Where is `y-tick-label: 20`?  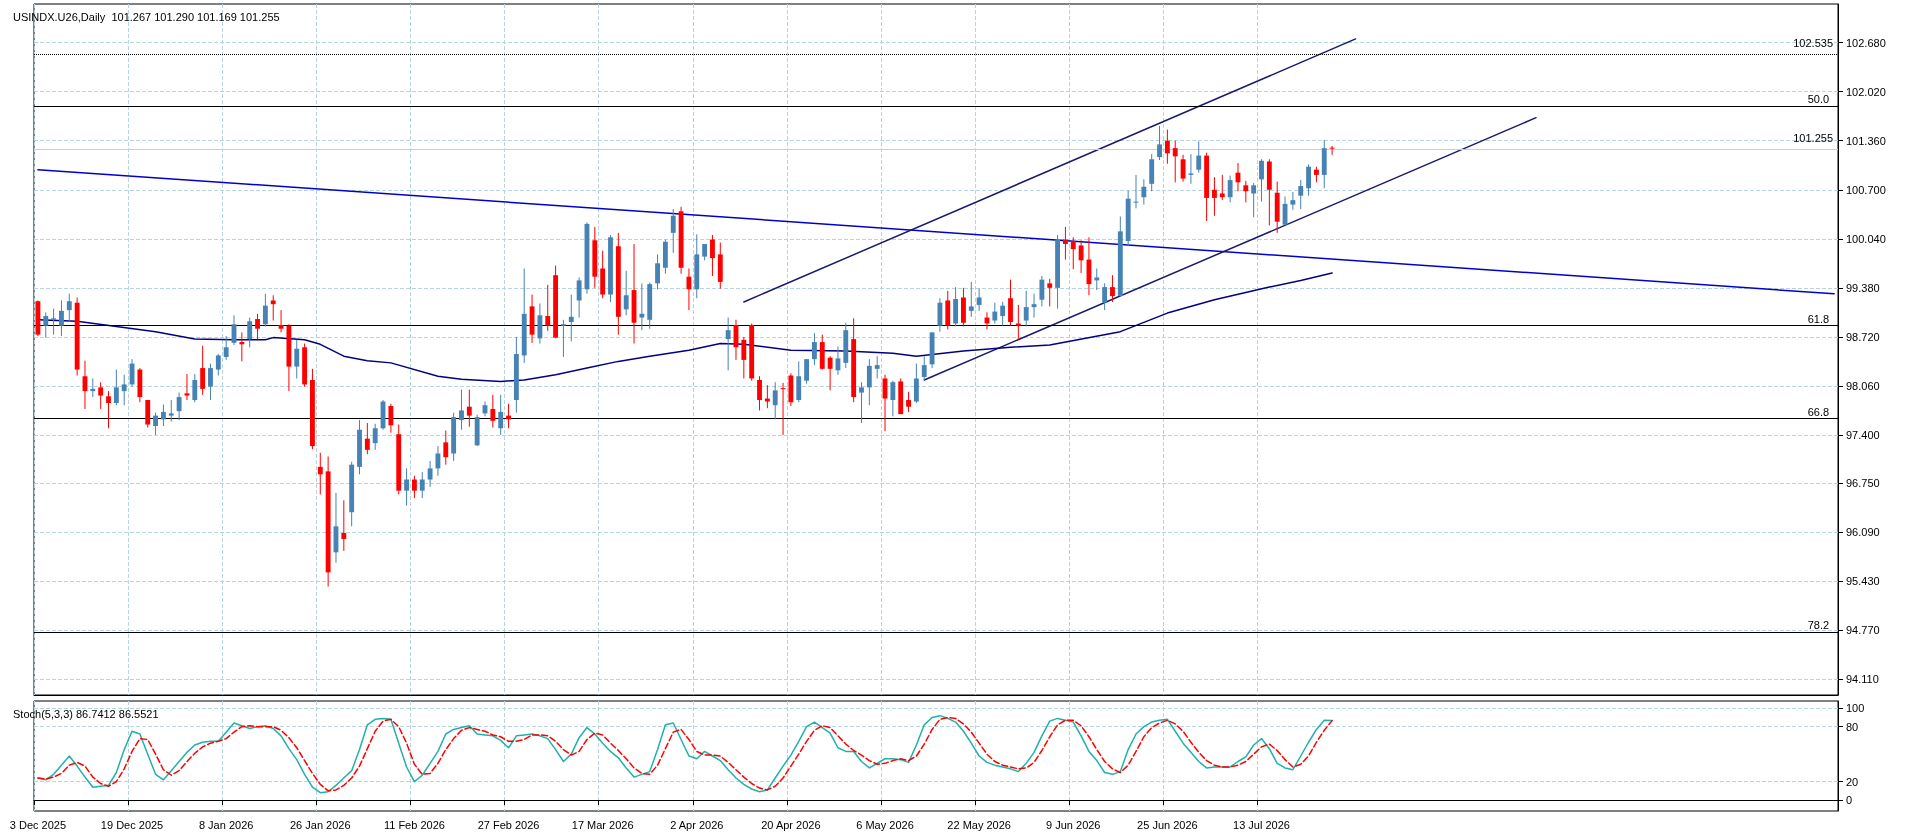 y-tick-label: 20 is located at coordinates (1852, 781).